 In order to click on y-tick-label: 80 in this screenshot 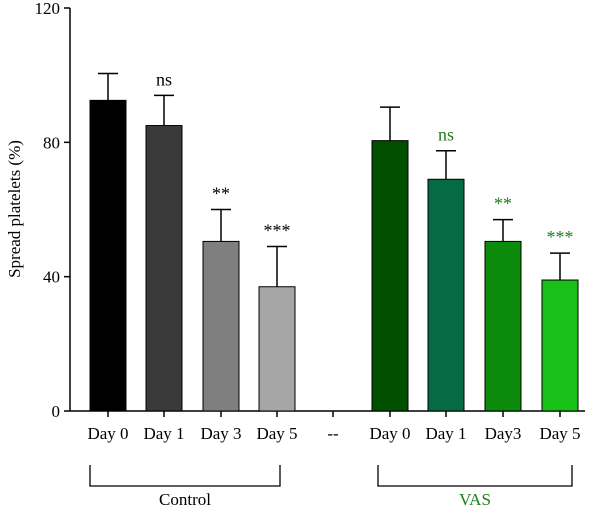, I will do `click(51, 142)`.